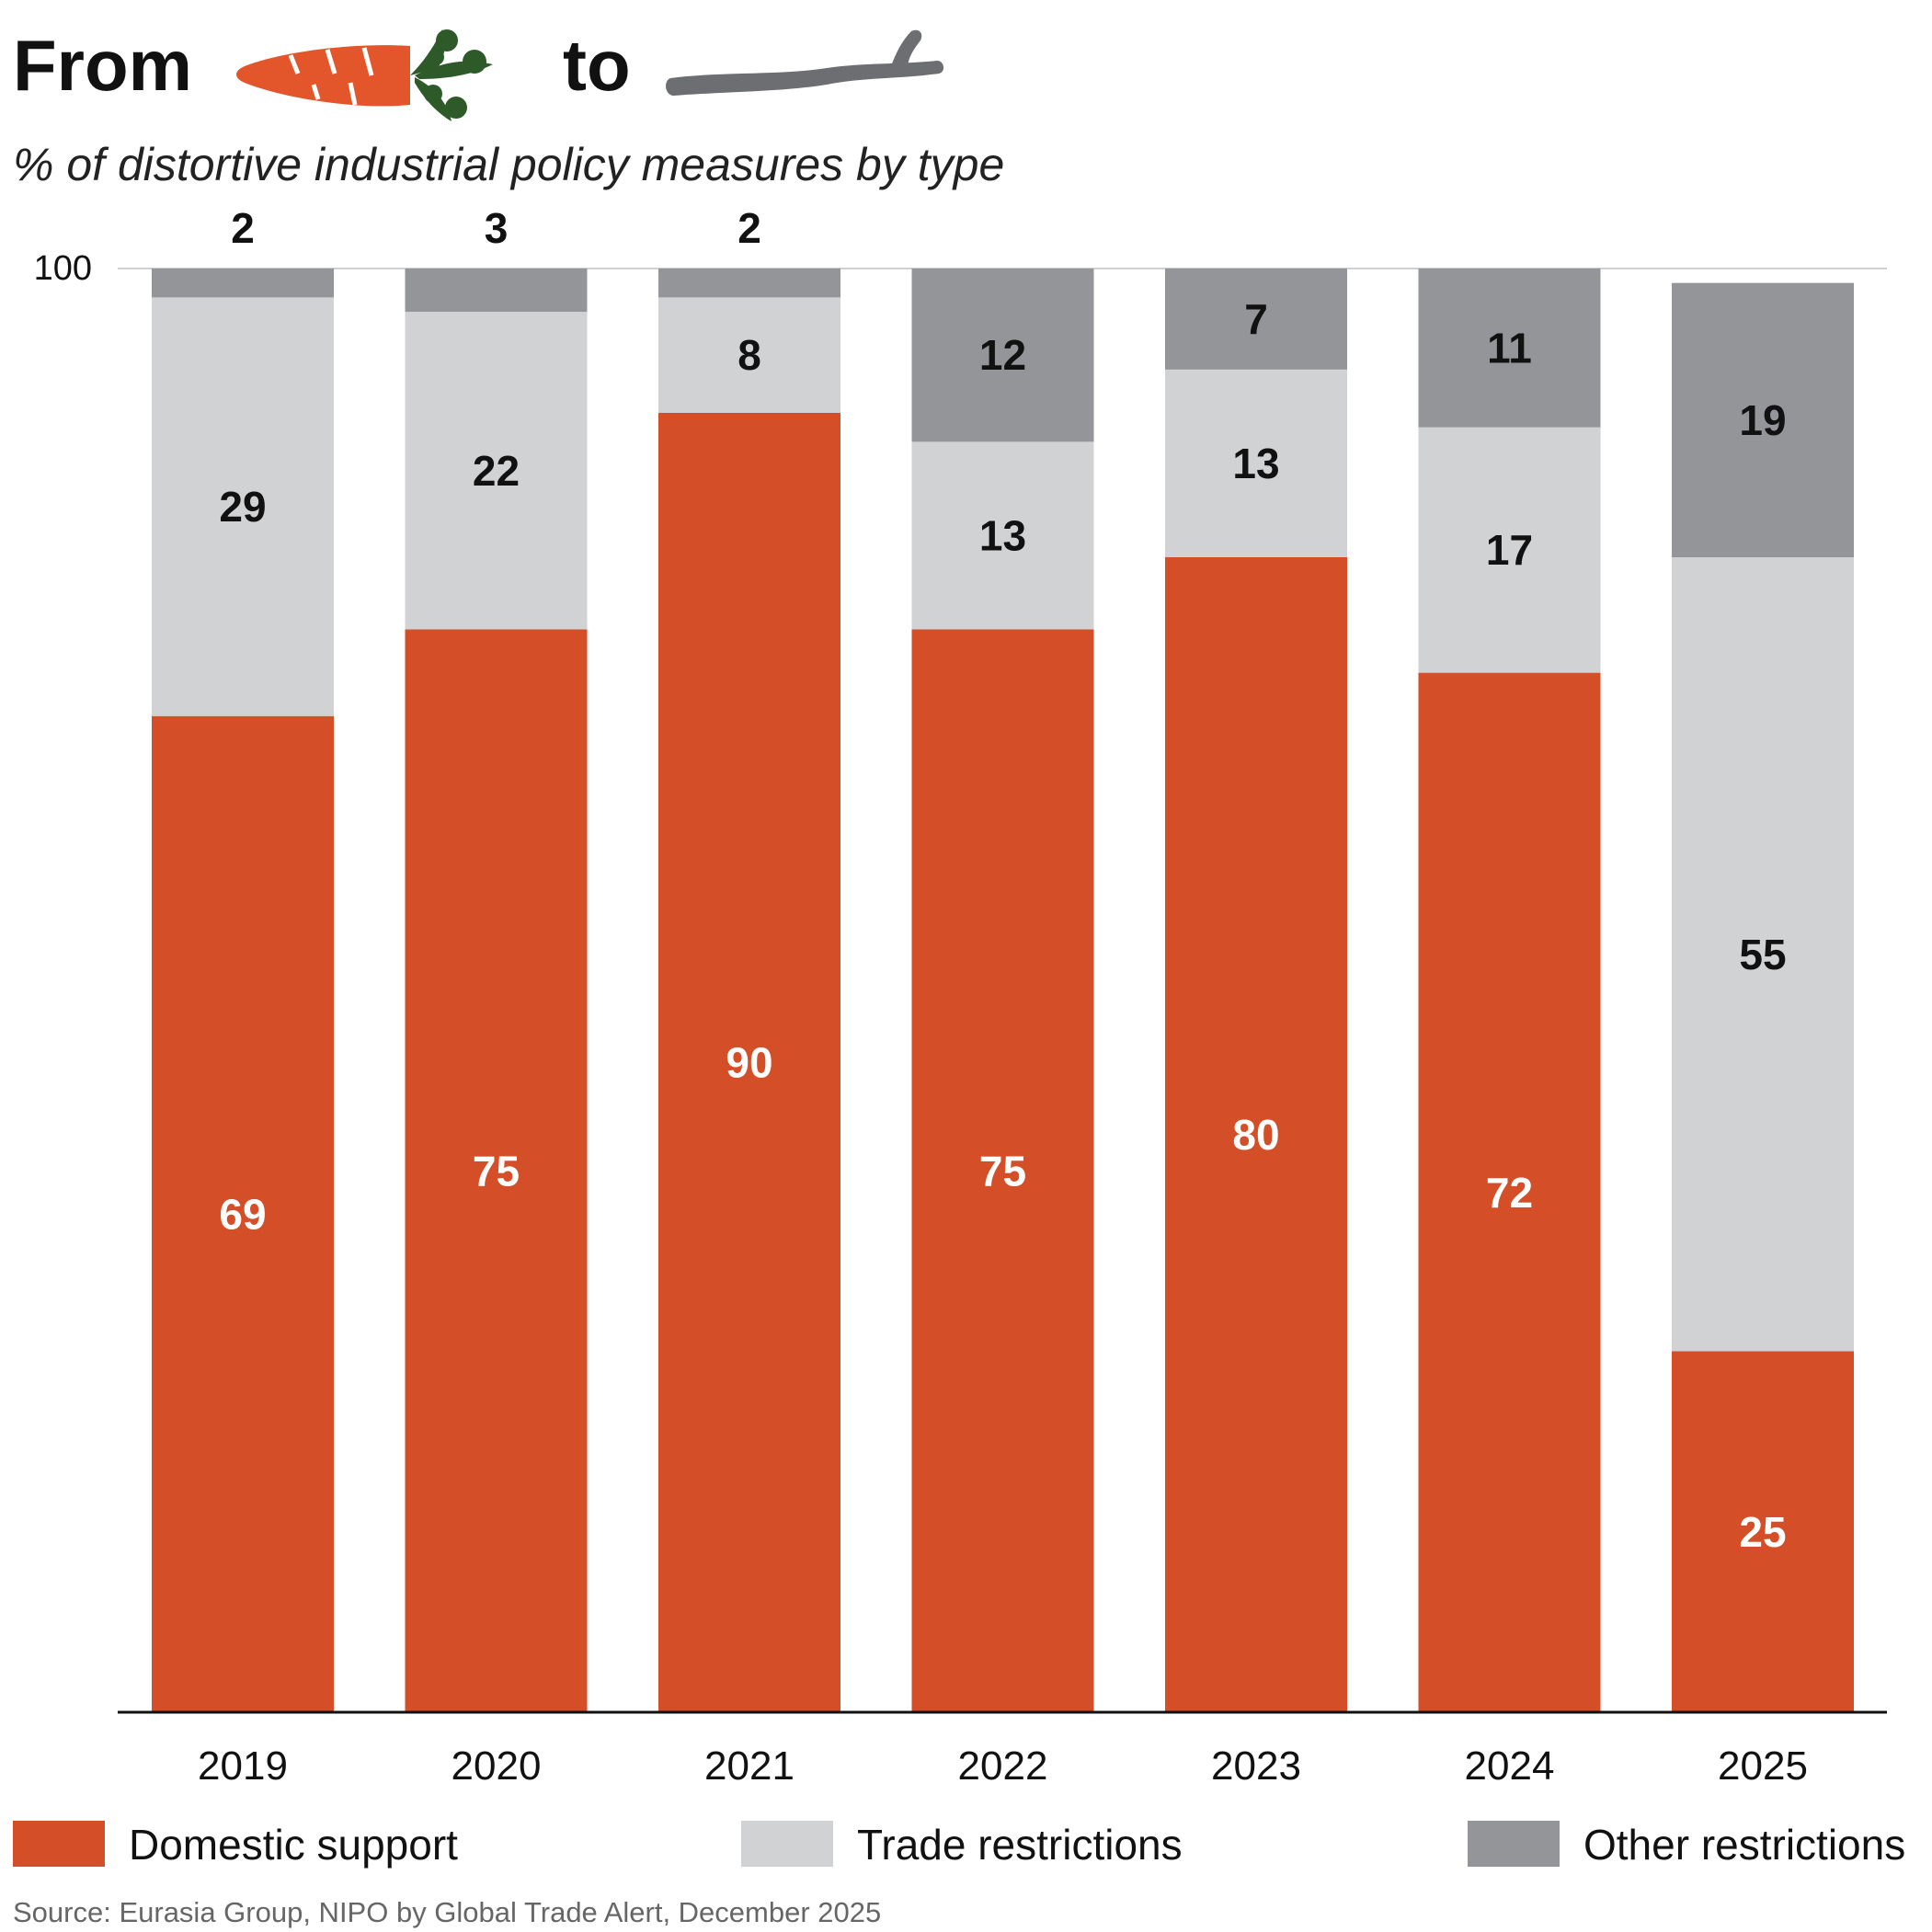 Image resolution: width=1932 pixels, height=1932 pixels. I want to click on bar-other-2021, so click(749, 283).